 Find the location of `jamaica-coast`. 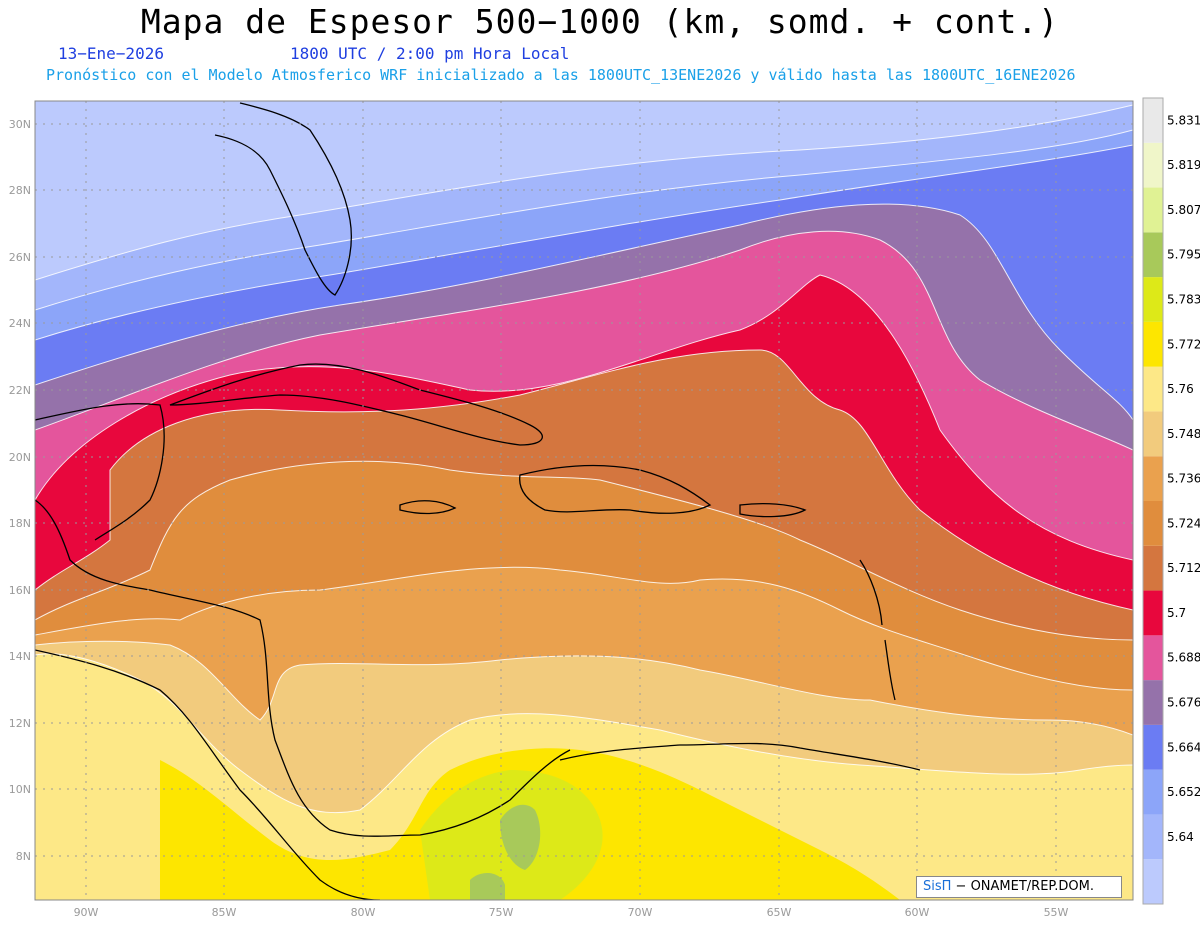

jamaica-coast is located at coordinates (428, 507).